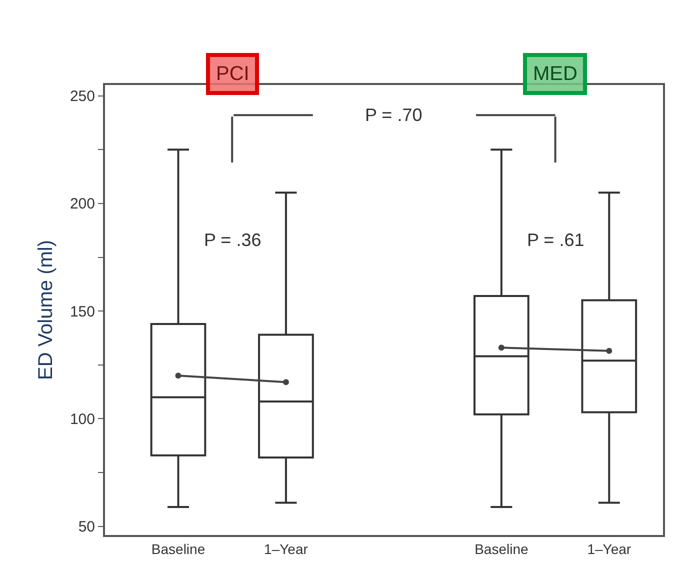  Describe the element at coordinates (82, 204) in the screenshot. I see `y-tick-label: 200` at that location.